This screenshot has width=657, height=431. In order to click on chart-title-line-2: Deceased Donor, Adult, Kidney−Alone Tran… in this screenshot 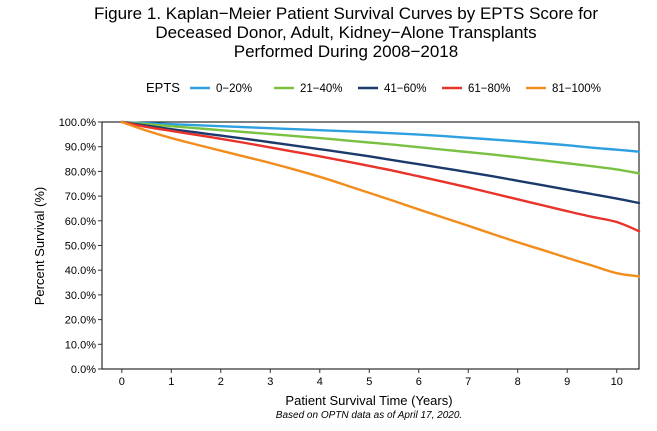, I will do `click(345, 32)`.